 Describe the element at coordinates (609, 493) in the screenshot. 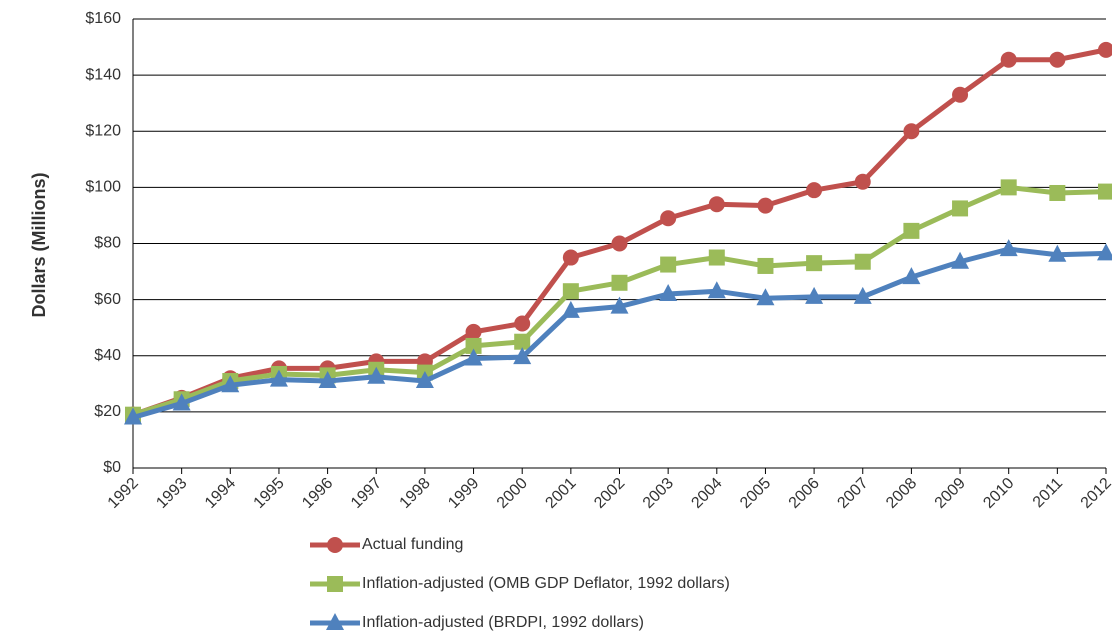

I see `x-tick-label: 2002` at that location.